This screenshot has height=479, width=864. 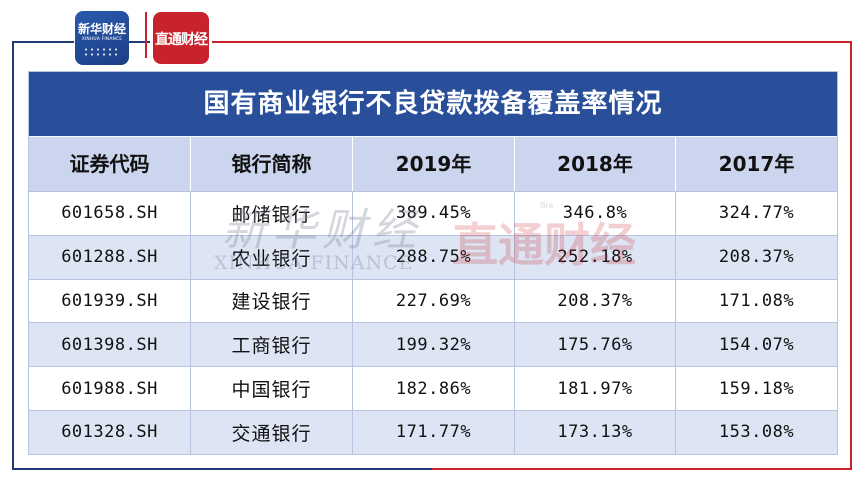 I want to click on table-row: 601398.SH 工商银行 199.32% 175.76% 154.07%, so click(x=433, y=344).